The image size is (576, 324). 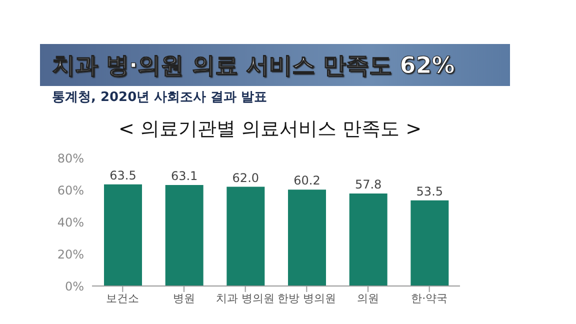 What do you see at coordinates (368, 298) in the screenshot?
I see `x-tick-label: 의원` at bounding box center [368, 298].